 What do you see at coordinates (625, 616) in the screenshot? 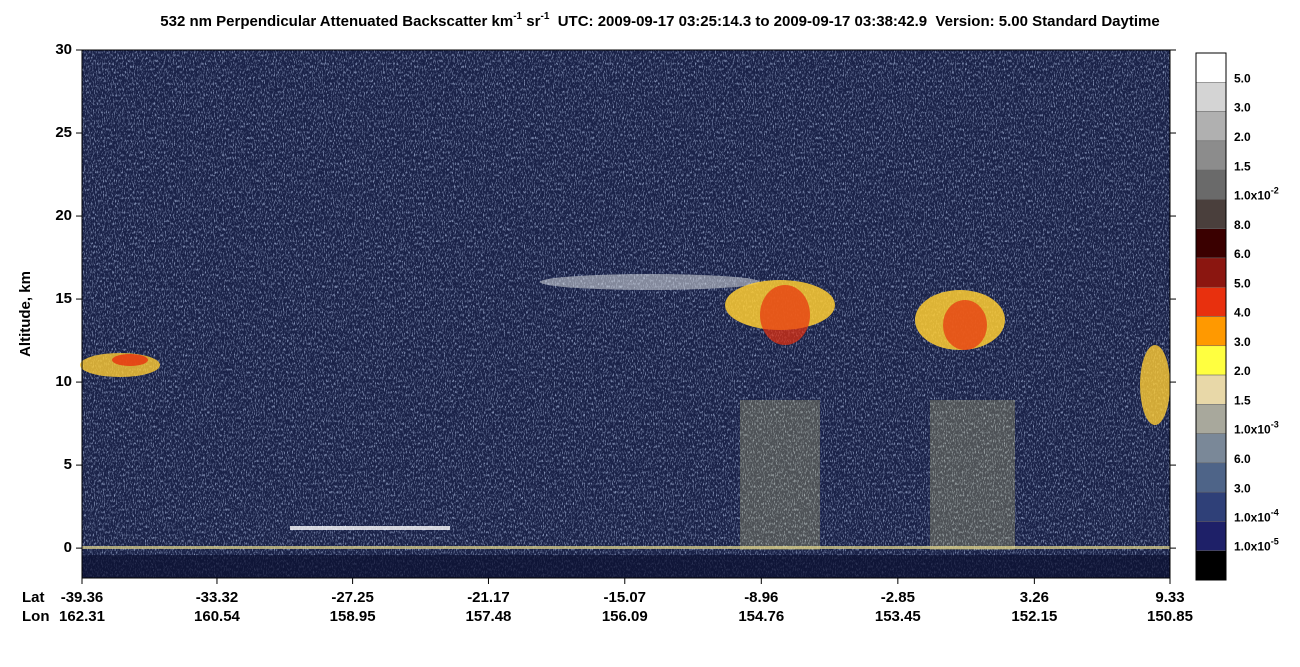
I see `x-tick-lon-label: 156.09` at bounding box center [625, 616].